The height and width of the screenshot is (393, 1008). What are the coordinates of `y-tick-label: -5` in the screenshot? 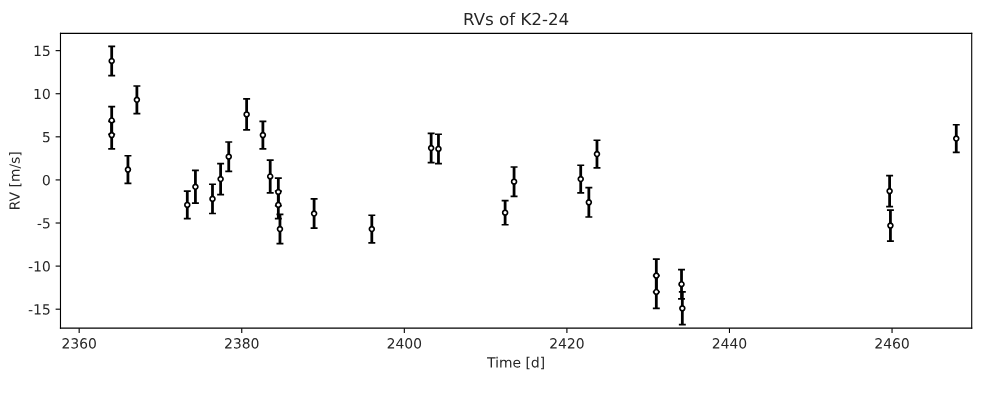 It's located at (43, 223).